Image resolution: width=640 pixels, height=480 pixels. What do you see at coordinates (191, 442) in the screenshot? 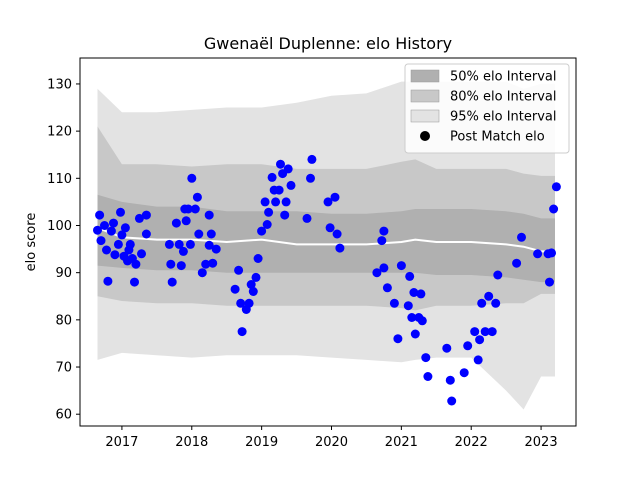
I see `x-tick-label: 2018` at bounding box center [191, 442].